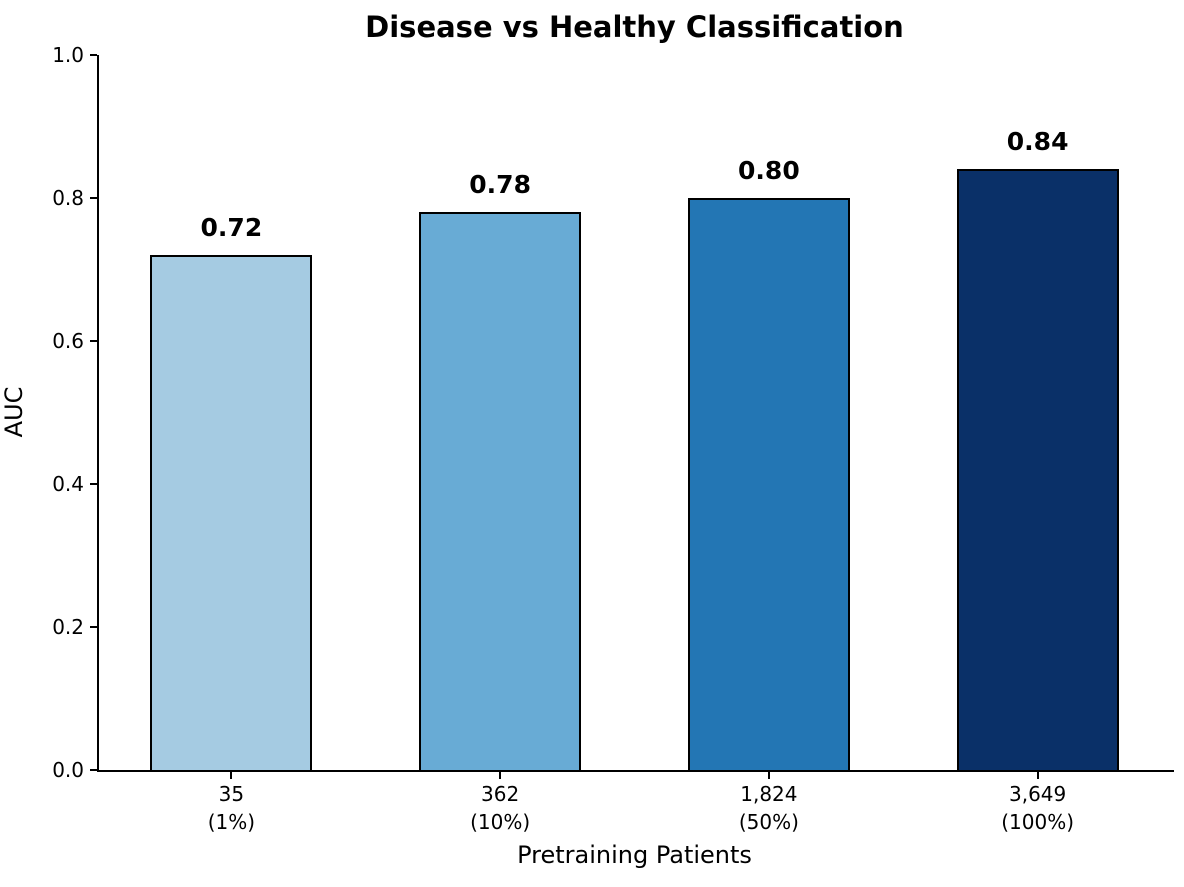  Describe the element at coordinates (1038, 822) in the screenshot. I see `x-tick-percent: (100%)` at that location.